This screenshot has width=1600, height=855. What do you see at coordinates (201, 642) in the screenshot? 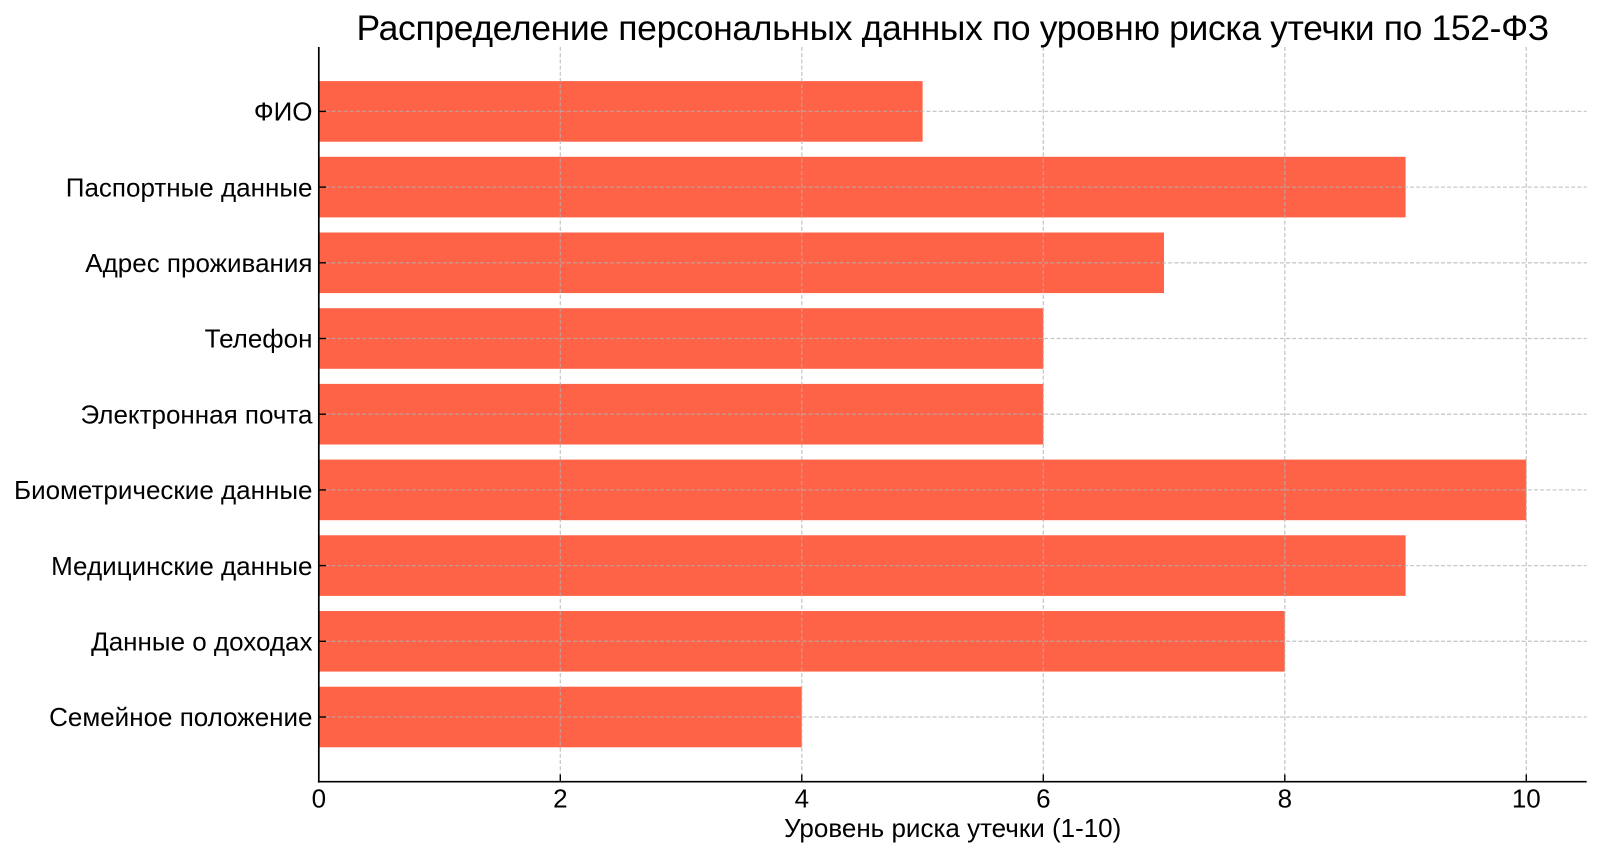
I see `svg-text: Данные о доходах` at bounding box center [201, 642].